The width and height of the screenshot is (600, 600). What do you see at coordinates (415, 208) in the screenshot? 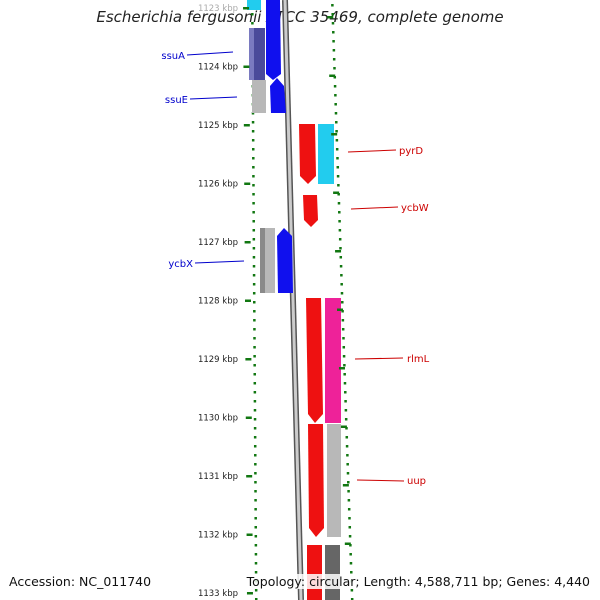
I see `gene-label-ycbW: ycbW` at bounding box center [415, 208].